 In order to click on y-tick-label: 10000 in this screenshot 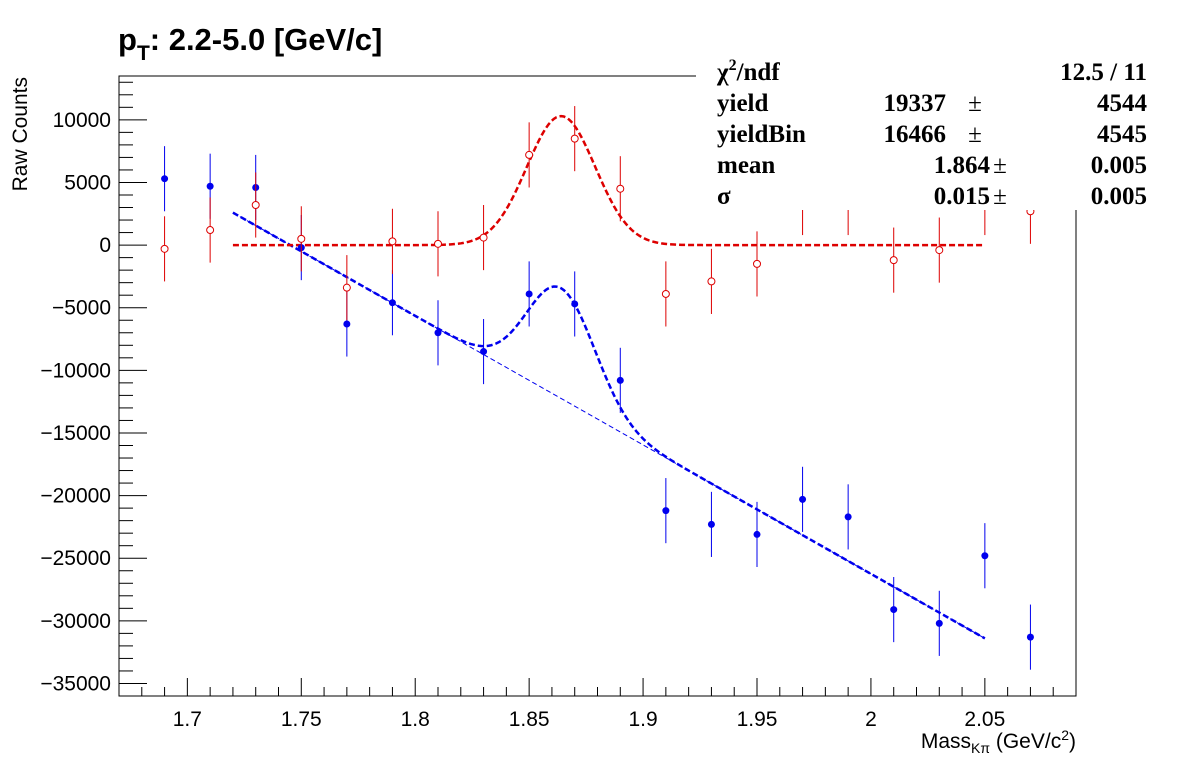, I will do `click(82, 120)`.